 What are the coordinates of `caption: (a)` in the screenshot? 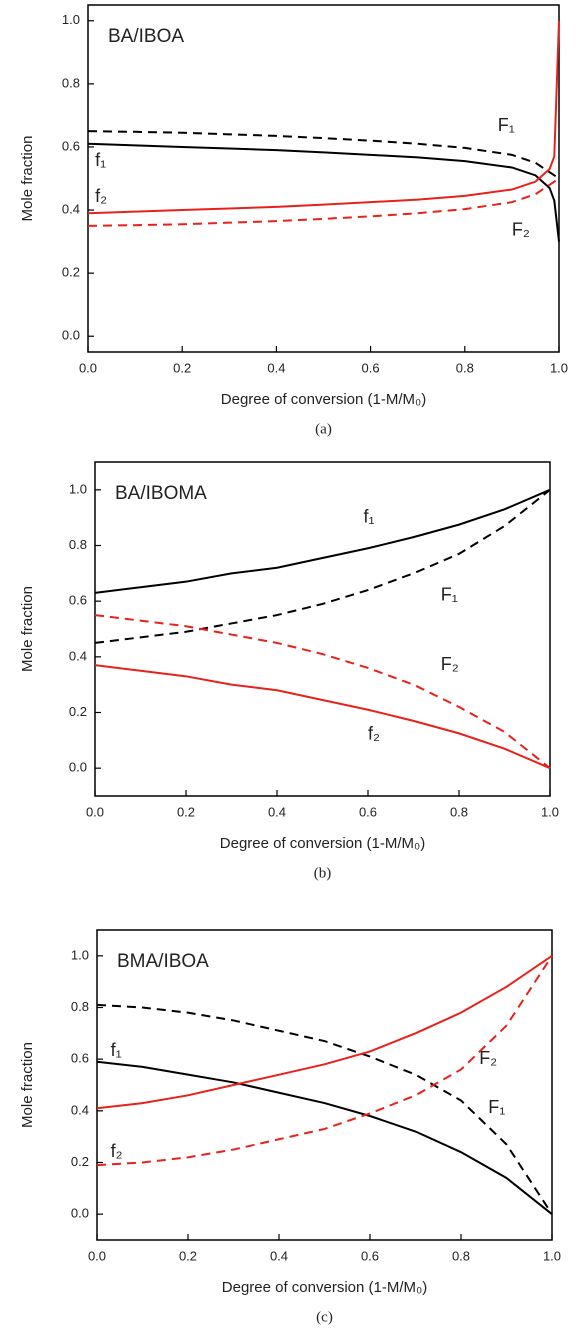 It's located at (323, 429).